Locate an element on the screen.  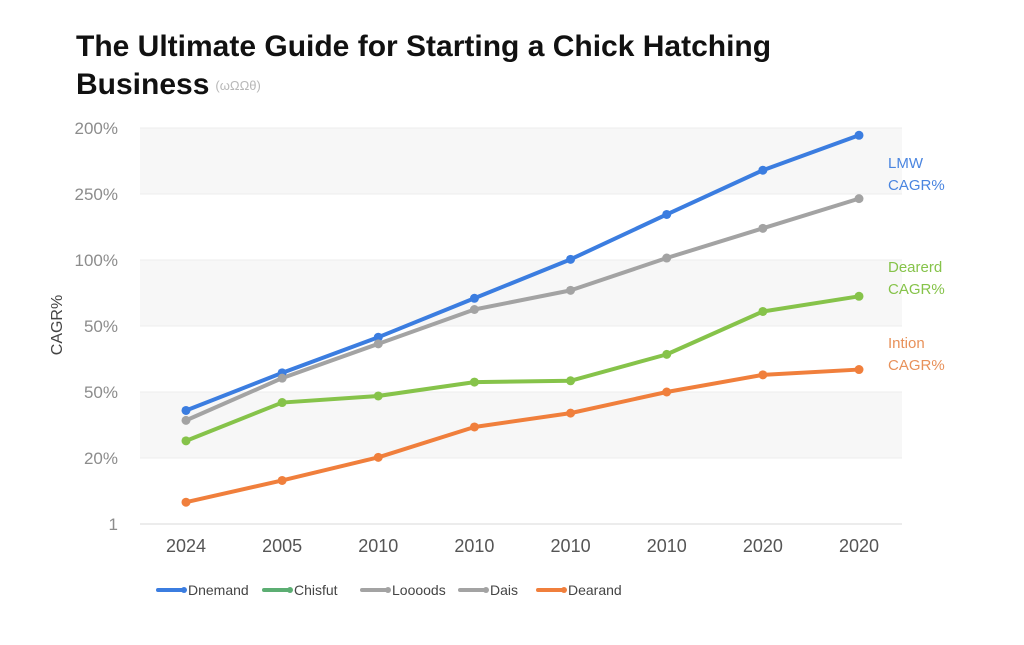
legend-label: Dnemand is located at coordinates (218, 590).